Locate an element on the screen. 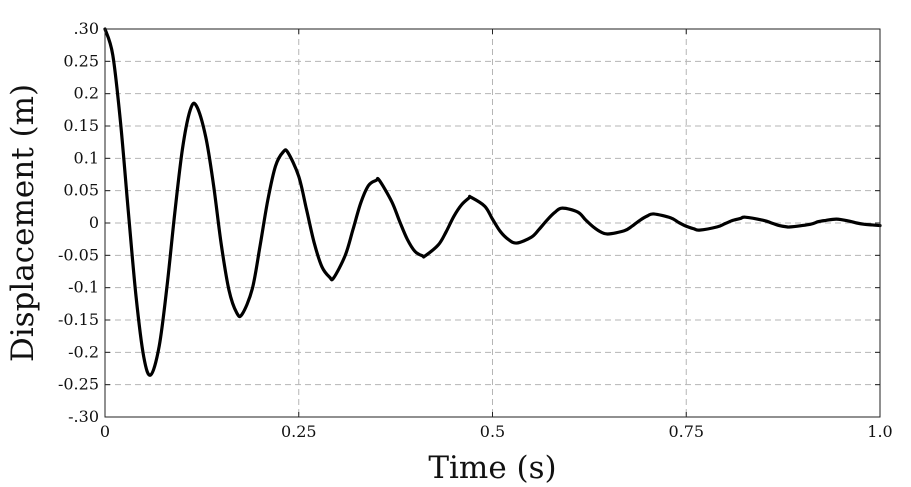 The height and width of the screenshot is (487, 911). y-tick-label: 0.2 is located at coordinates (86, 93).